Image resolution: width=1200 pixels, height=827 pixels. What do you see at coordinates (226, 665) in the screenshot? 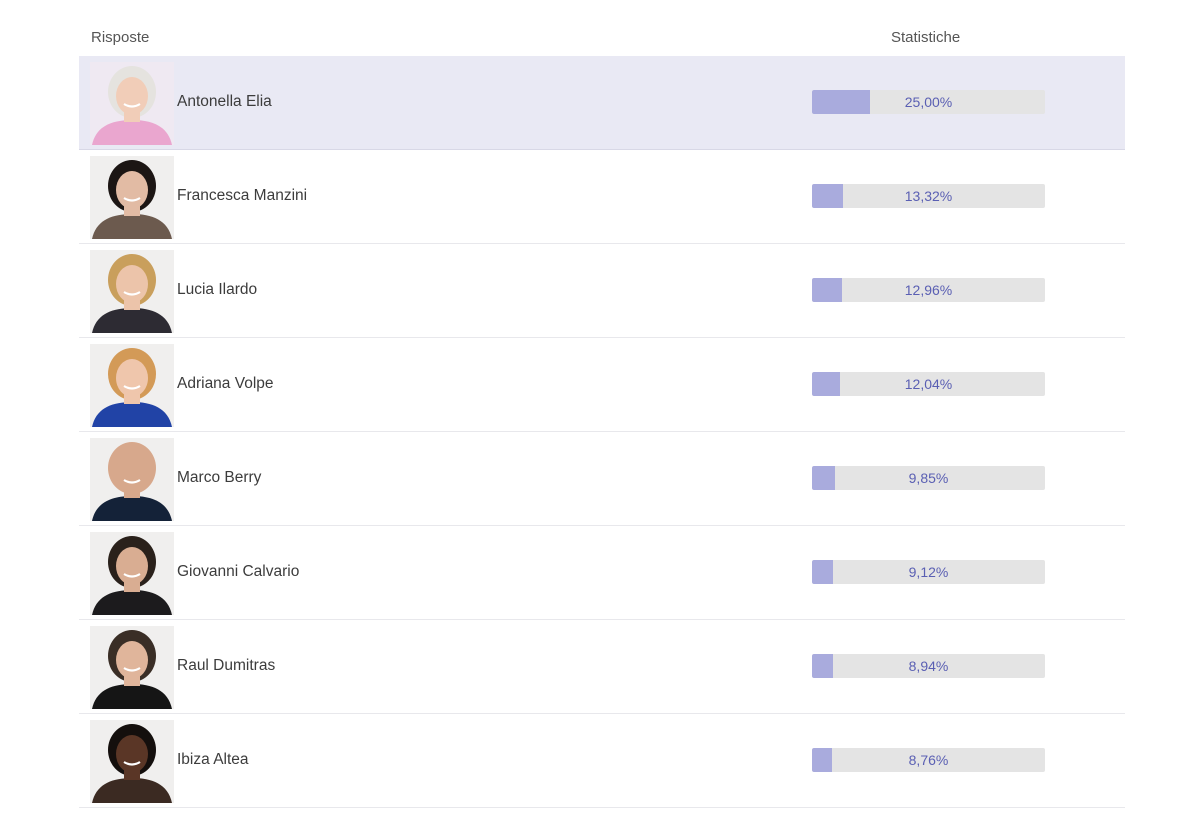
I see `contestant-name: Raul Dumitras` at bounding box center [226, 665].